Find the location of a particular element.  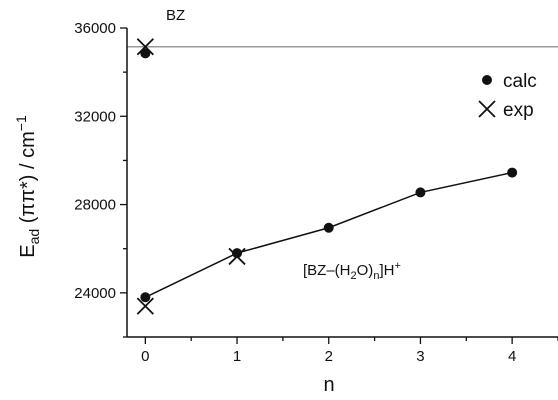

curve-annotation: [BZ–(H2O)n]H+ is located at coordinates (352, 271).